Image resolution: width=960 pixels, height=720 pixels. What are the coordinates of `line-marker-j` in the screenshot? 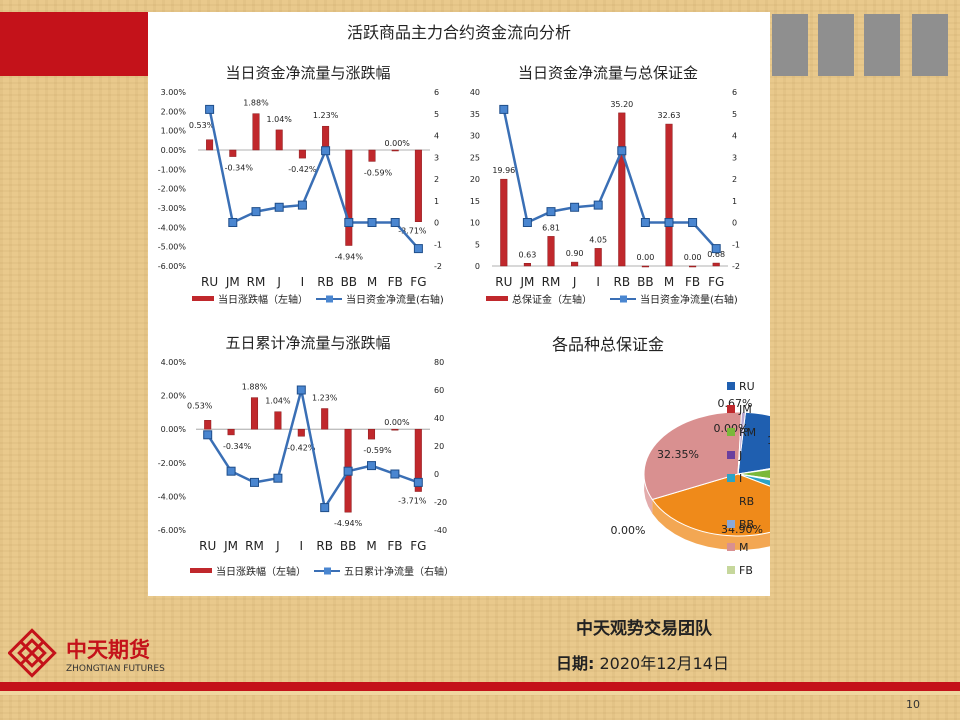 It's located at (279, 207).